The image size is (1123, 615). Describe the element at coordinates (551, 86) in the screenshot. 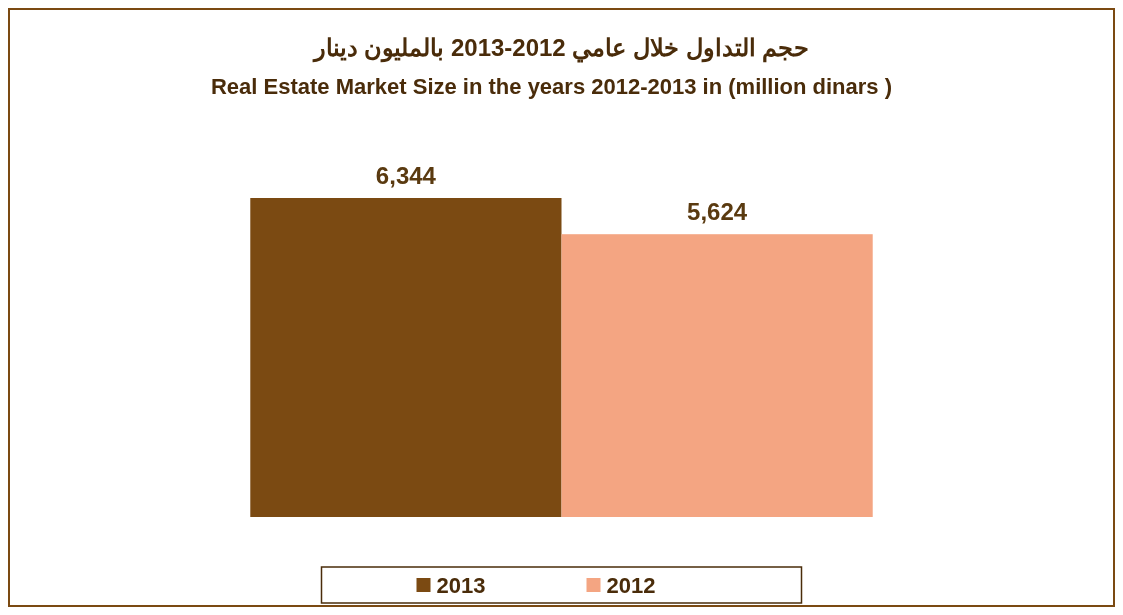

I see `chart-subtitle: Real Estate Market Size in the years 2012-2013 in (million dinars )` at that location.